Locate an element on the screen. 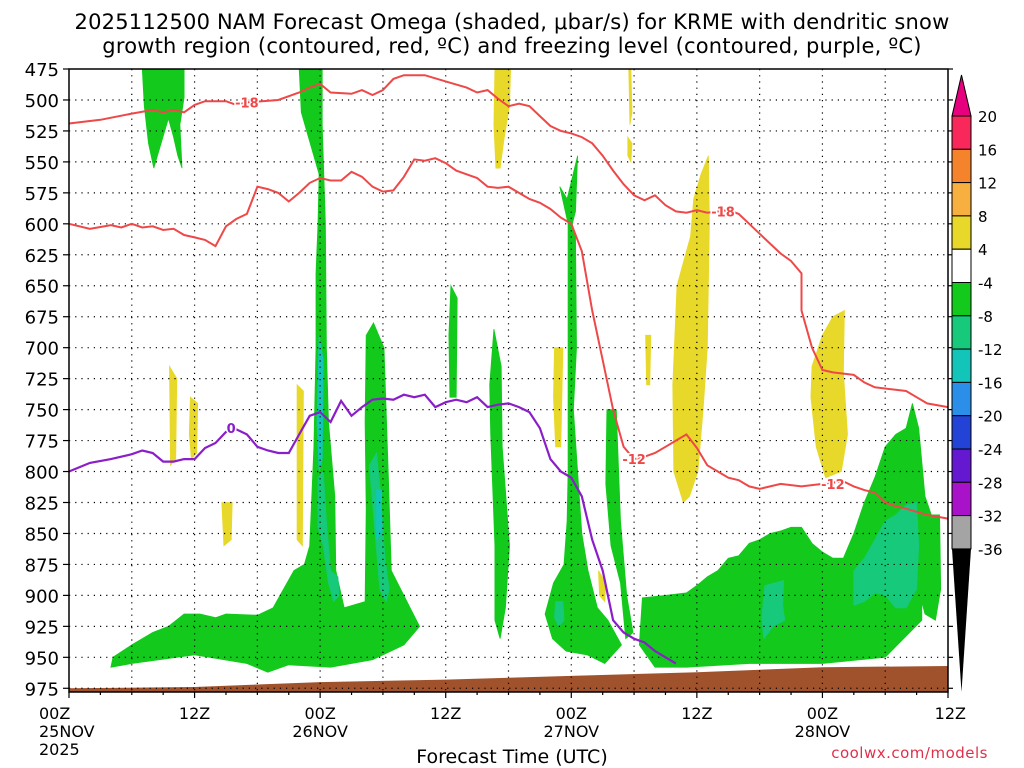 The width and height of the screenshot is (1024, 768). y-tick-label-975: 975 is located at coordinates (42, 689).